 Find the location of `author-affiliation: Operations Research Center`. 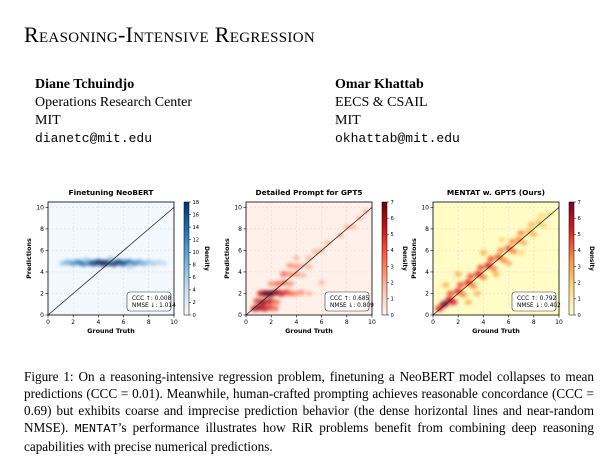

author-affiliation: Operations Research Center is located at coordinates (114, 102).